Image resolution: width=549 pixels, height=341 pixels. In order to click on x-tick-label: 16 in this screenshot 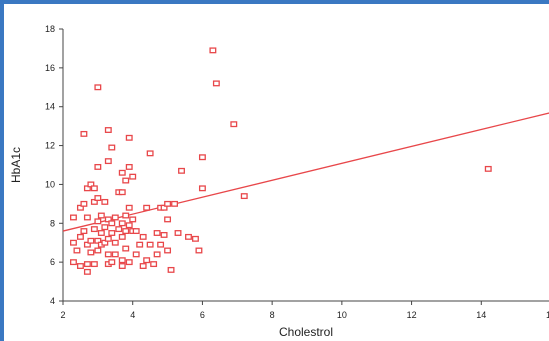, I will do `click(547, 315)`.